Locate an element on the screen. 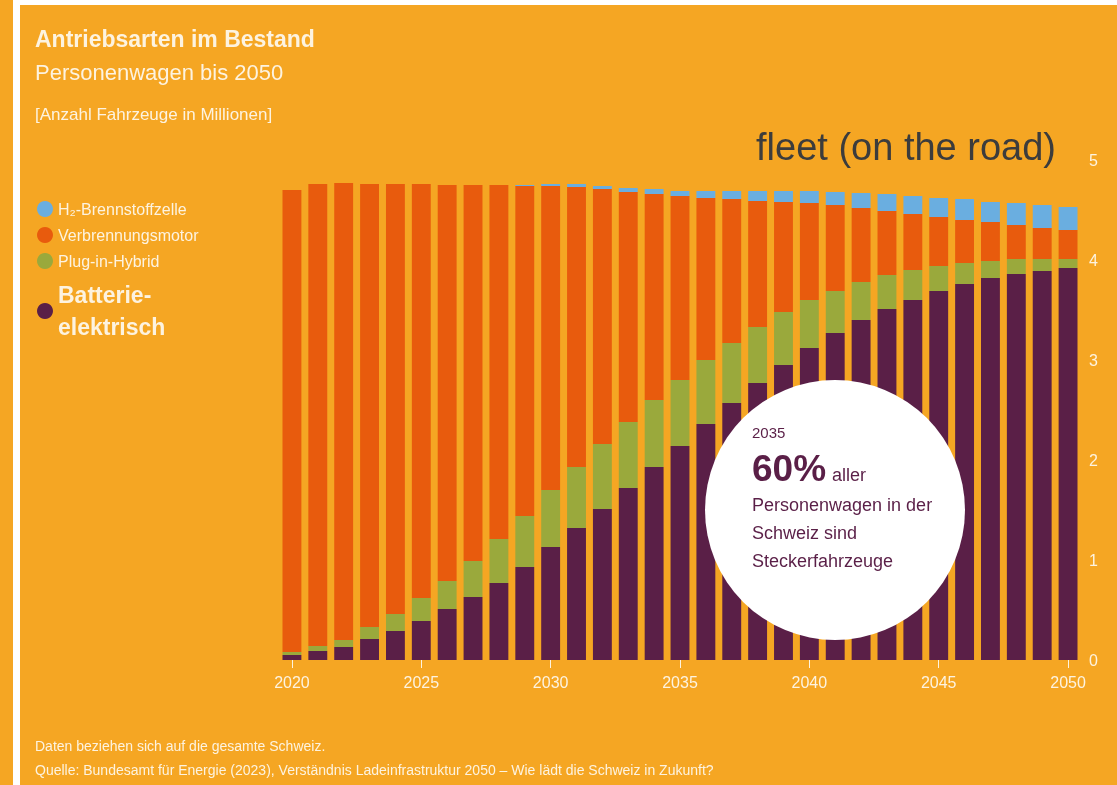 This screenshot has width=1117, height=785. y-tick-label: 4 is located at coordinates (1093, 260).